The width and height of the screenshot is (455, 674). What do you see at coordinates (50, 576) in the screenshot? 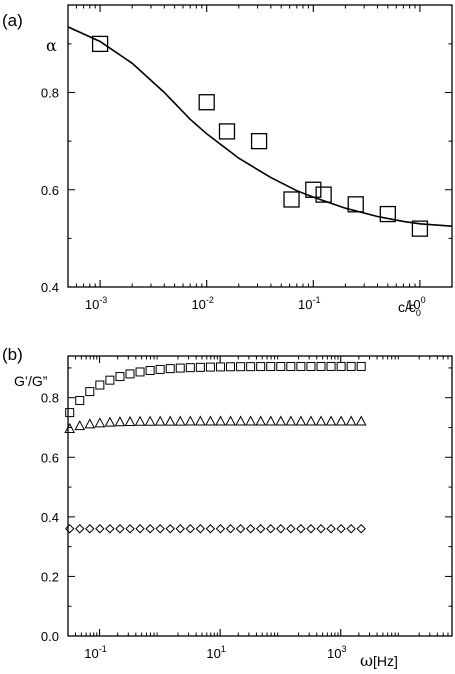
I see `panel-b-y-tick-label: 0.2` at bounding box center [50, 576].